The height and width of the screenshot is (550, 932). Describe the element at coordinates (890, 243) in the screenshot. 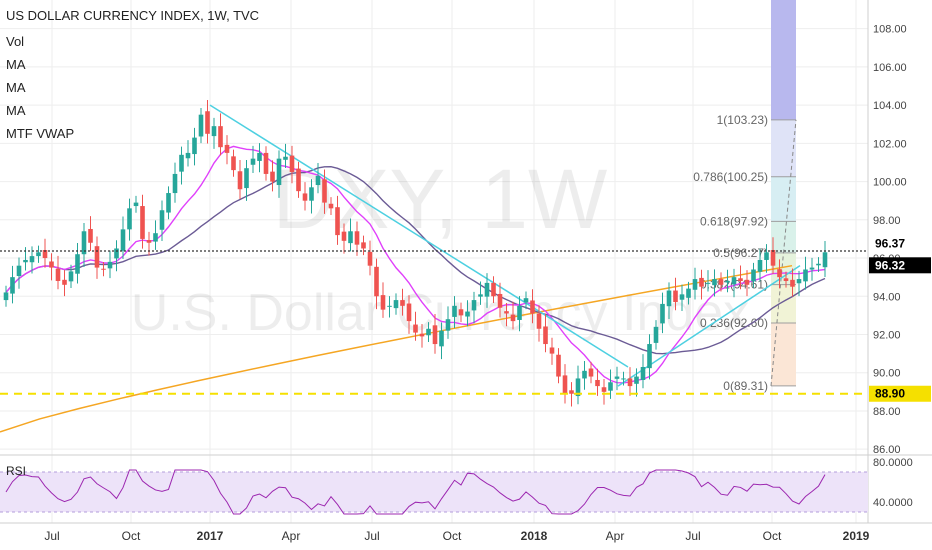

I see `price-tag-a: 96.37` at that location.